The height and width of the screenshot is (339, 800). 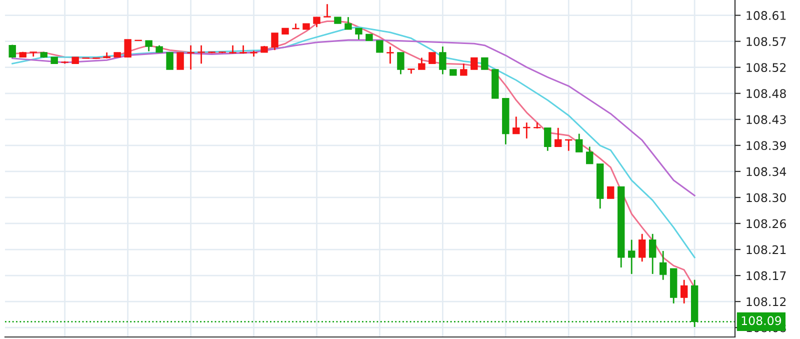 I want to click on y-tick-label: 108.12, so click(x=766, y=301).